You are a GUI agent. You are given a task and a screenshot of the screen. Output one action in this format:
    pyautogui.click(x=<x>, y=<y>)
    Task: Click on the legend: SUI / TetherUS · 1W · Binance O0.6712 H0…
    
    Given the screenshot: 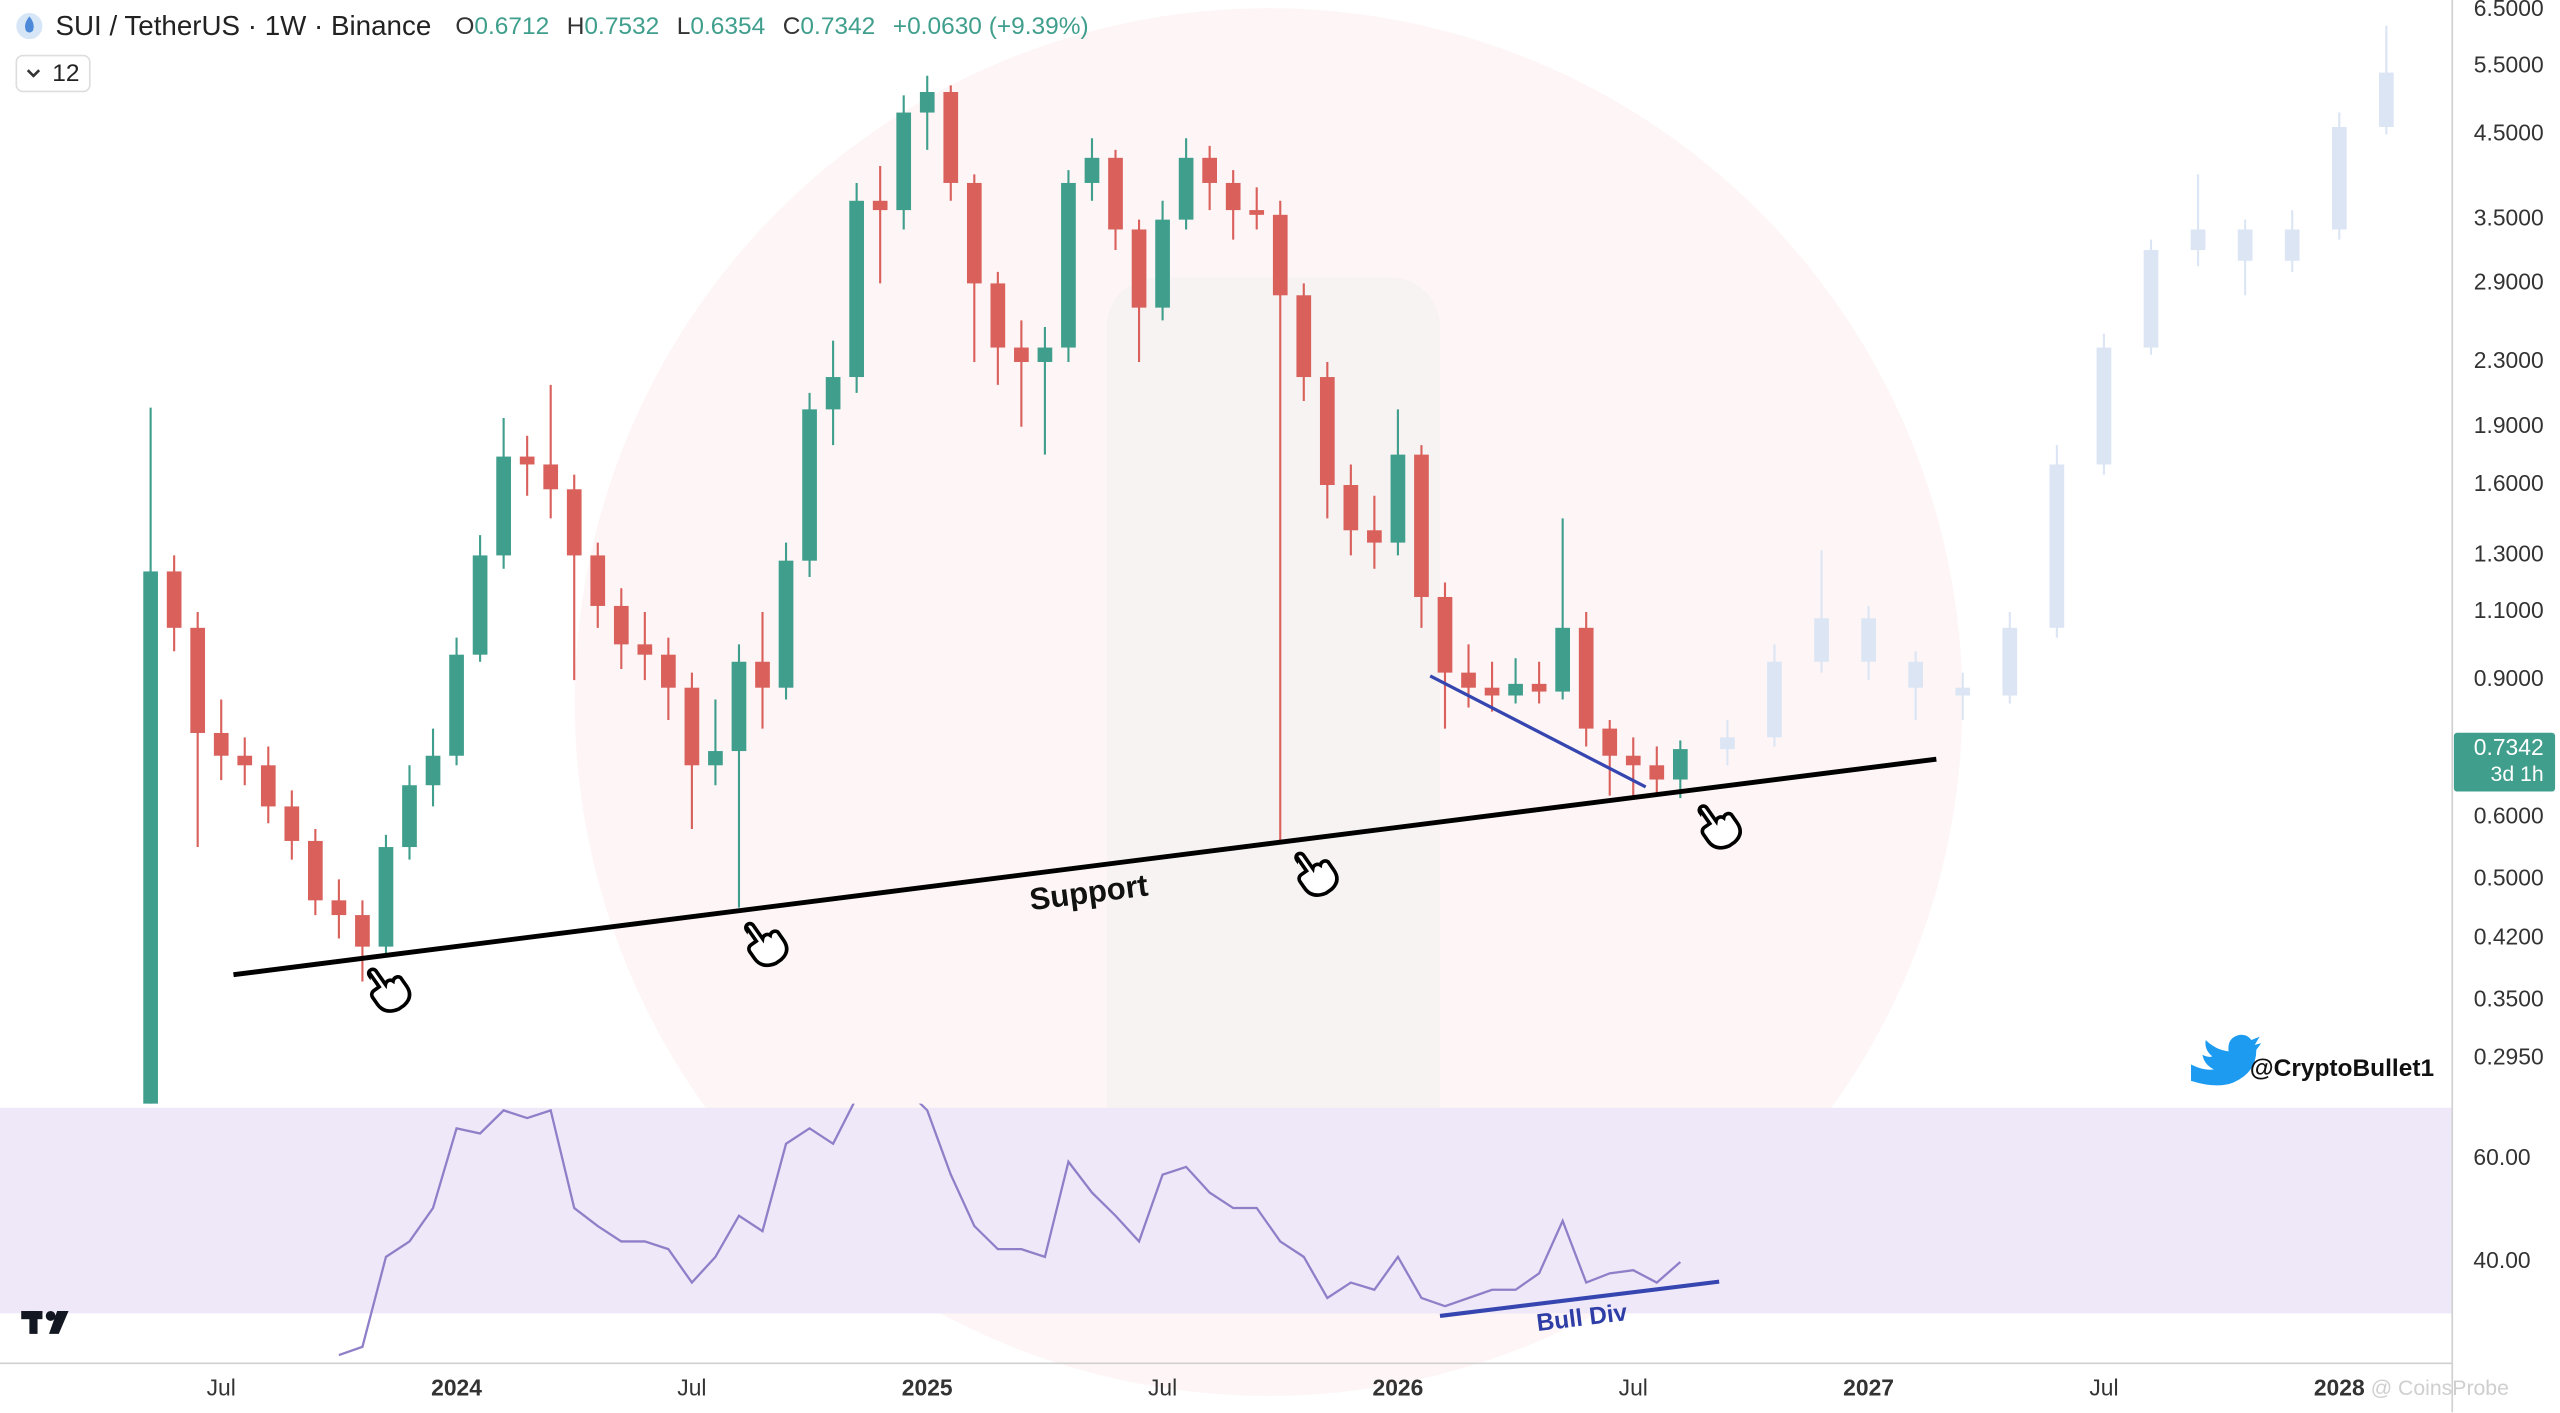 What is the action you would take?
    pyautogui.click(x=572, y=25)
    